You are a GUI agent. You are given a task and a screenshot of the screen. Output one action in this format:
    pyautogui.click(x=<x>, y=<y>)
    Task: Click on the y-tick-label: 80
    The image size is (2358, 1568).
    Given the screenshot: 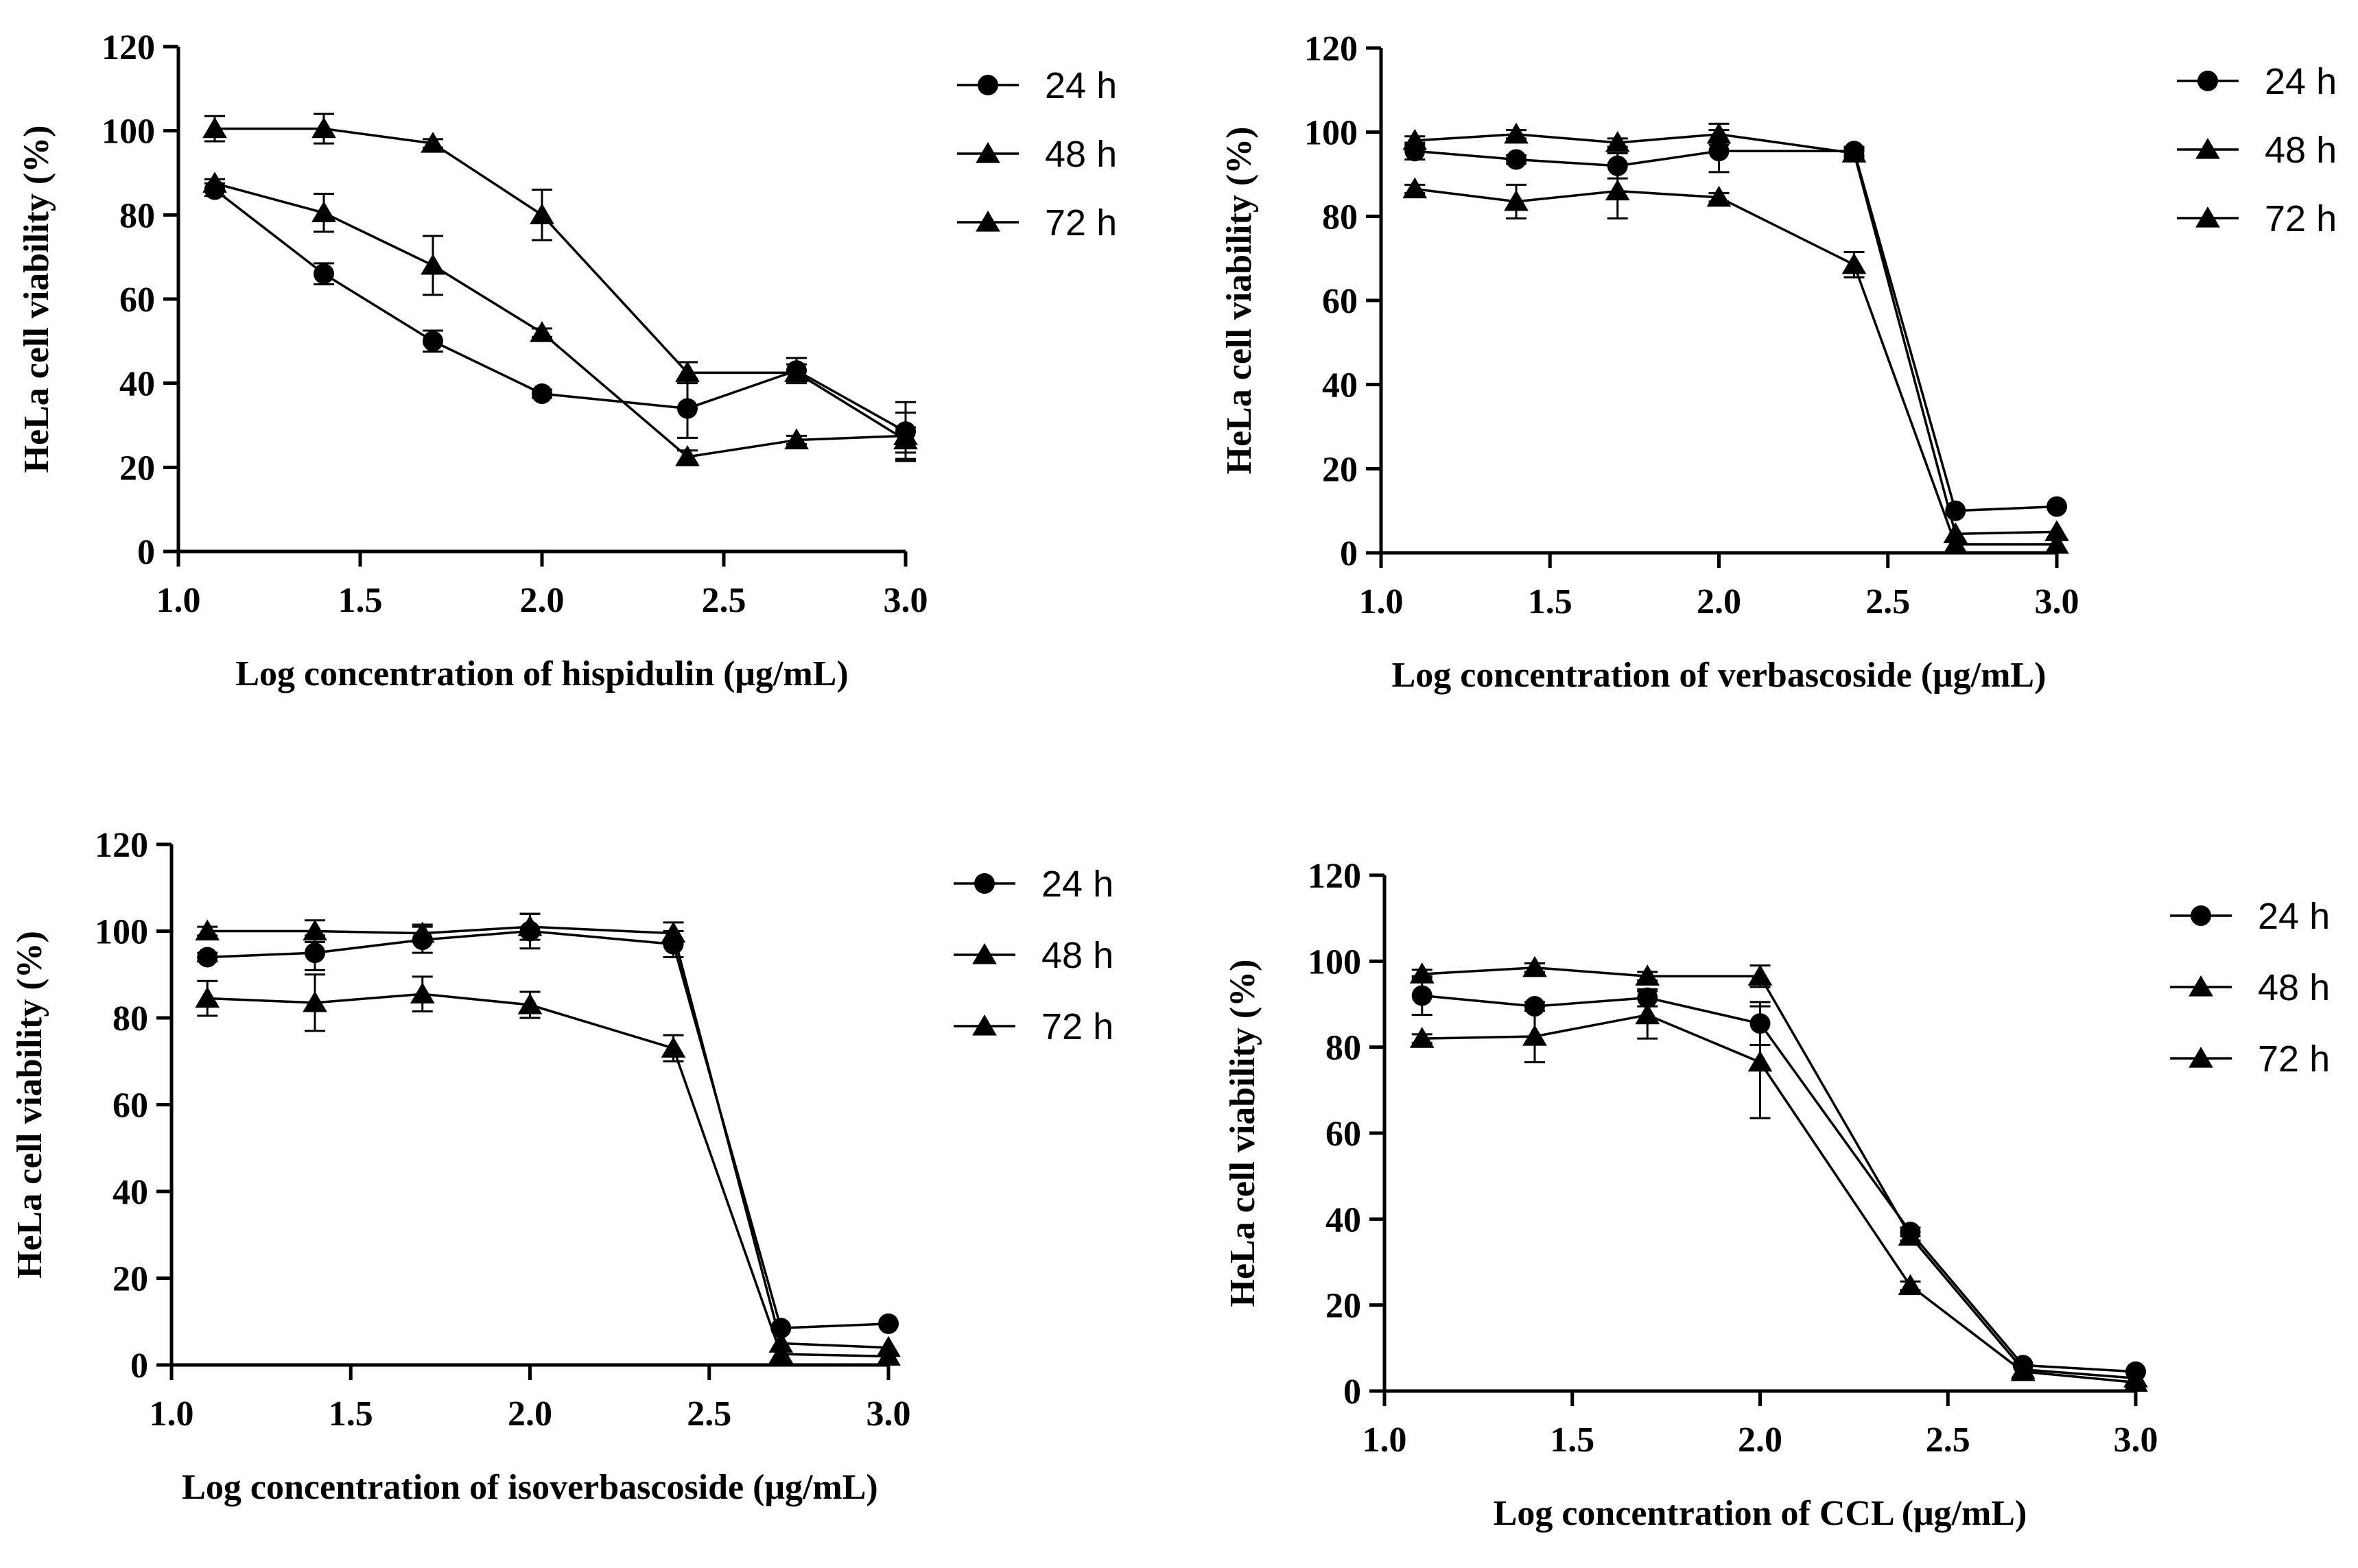 What is the action you would take?
    pyautogui.click(x=137, y=216)
    